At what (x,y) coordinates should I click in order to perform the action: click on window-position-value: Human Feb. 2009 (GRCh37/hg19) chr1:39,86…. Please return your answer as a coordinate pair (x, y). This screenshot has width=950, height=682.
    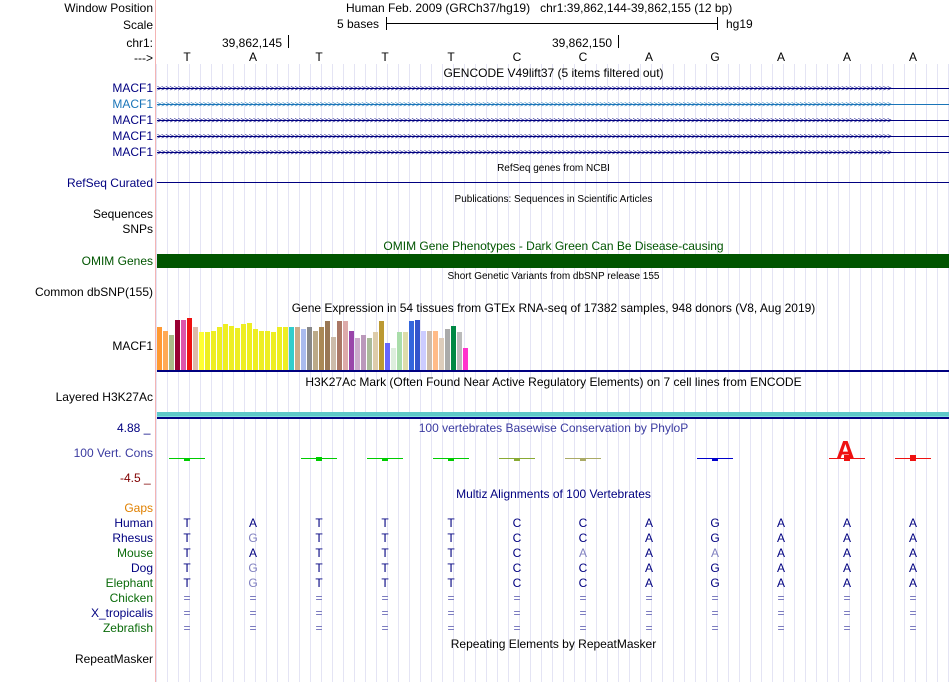
    Looking at the image, I should click on (539, 8).